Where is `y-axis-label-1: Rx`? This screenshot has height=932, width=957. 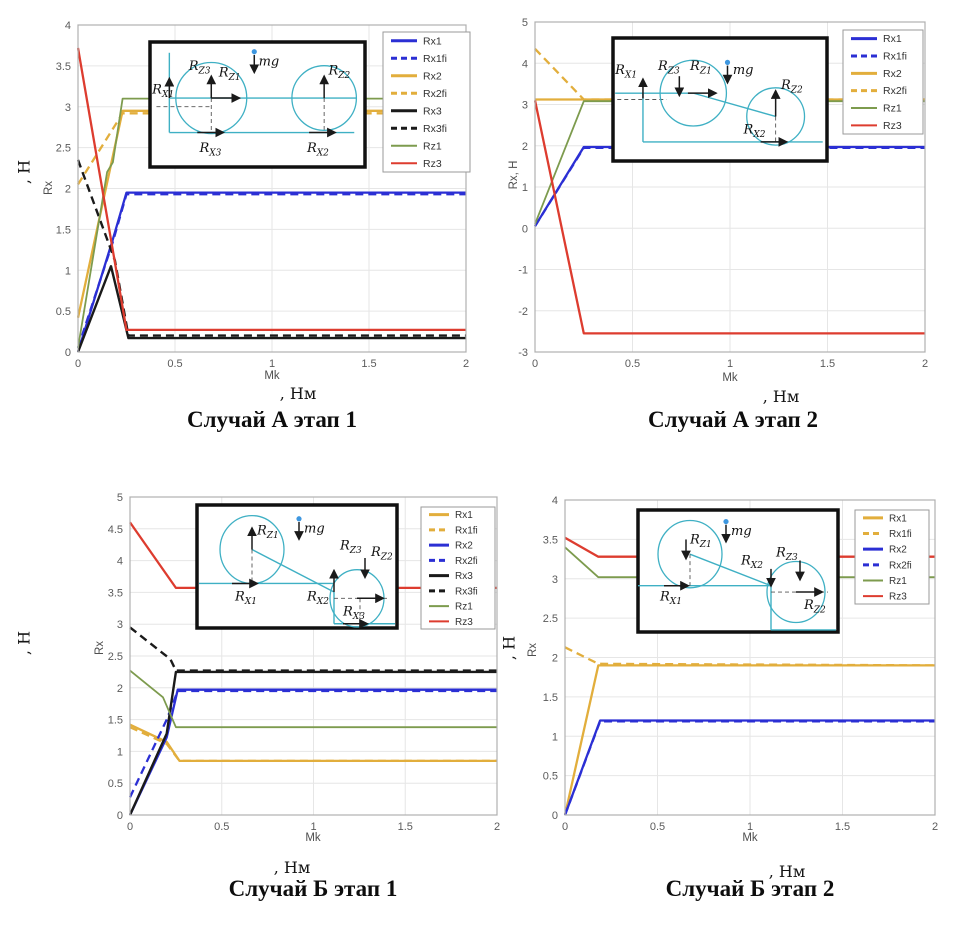 y-axis-label-1: Rx is located at coordinates (49, 188).